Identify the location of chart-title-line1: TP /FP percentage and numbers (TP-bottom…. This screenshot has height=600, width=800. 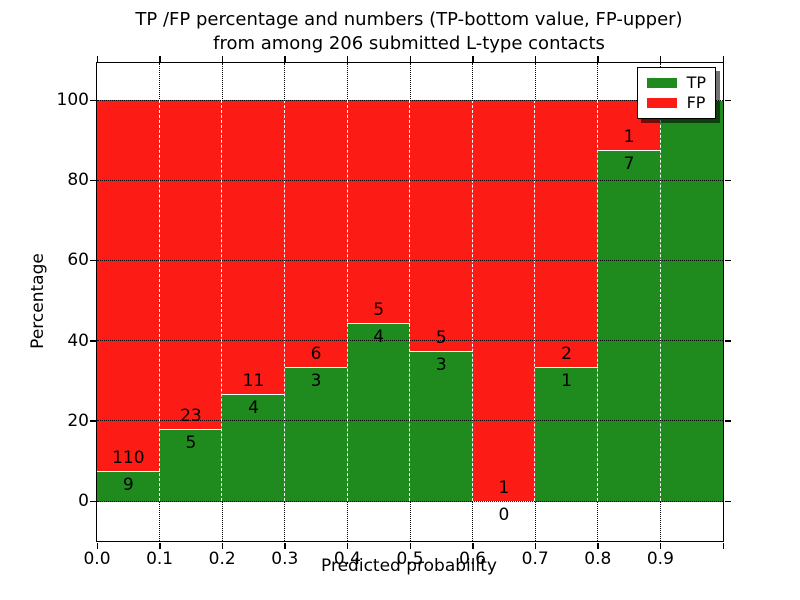
(409, 19).